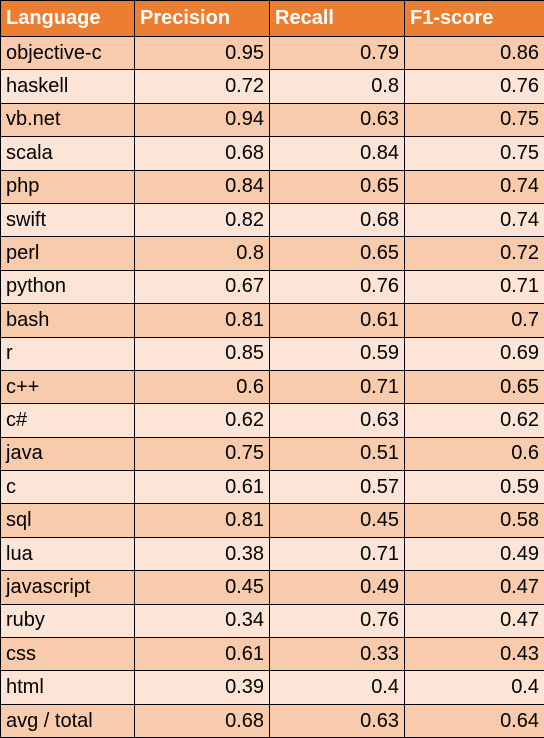 This screenshot has width=544, height=738. What do you see at coordinates (68, 720) in the screenshot?
I see `cell-language: avg / total` at bounding box center [68, 720].